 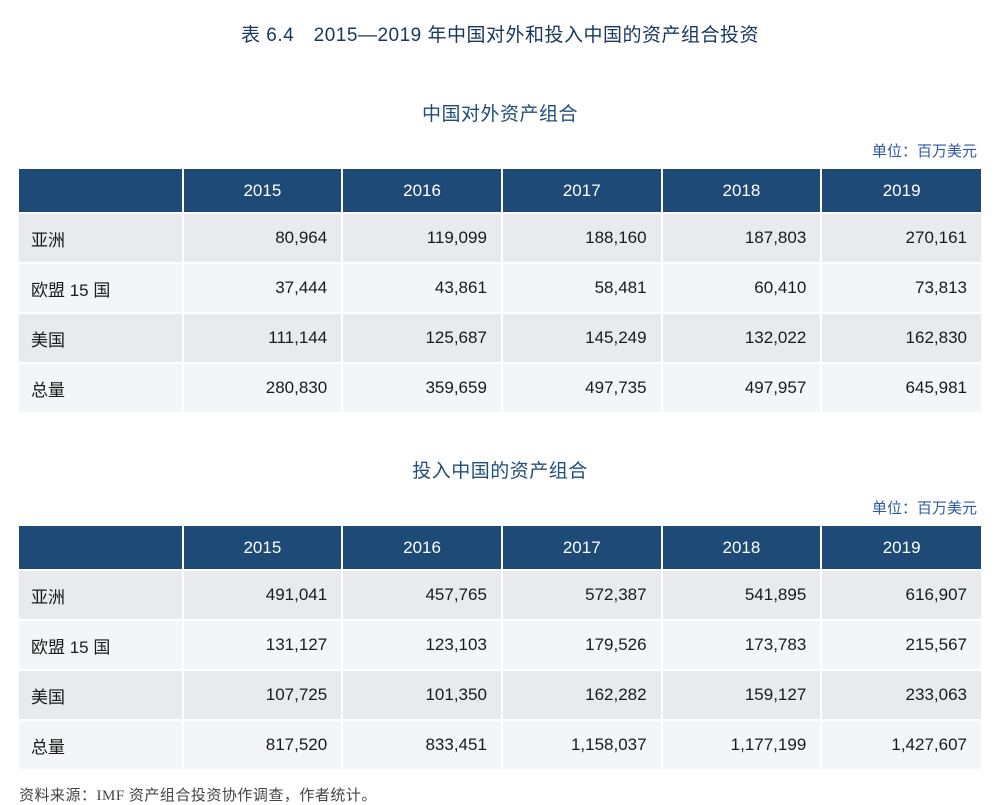 What do you see at coordinates (581, 745) in the screenshot?
I see `value-cell: 1,158,037` at bounding box center [581, 745].